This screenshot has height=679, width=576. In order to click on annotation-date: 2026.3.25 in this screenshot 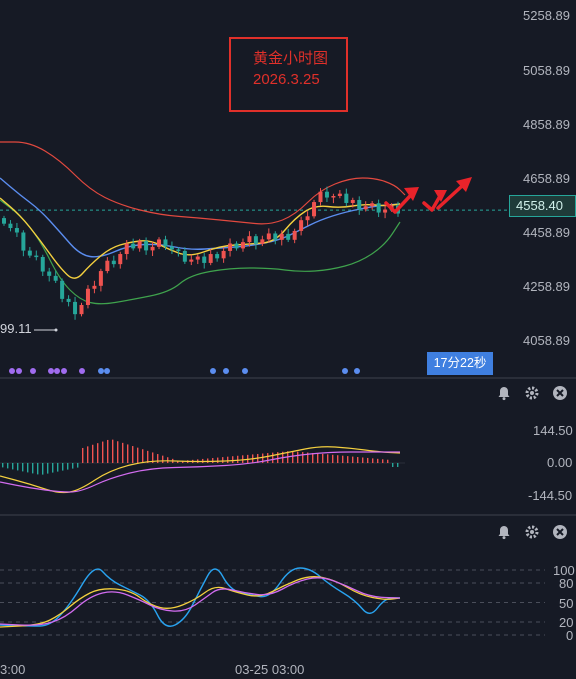, I will do `click(286, 79)`.